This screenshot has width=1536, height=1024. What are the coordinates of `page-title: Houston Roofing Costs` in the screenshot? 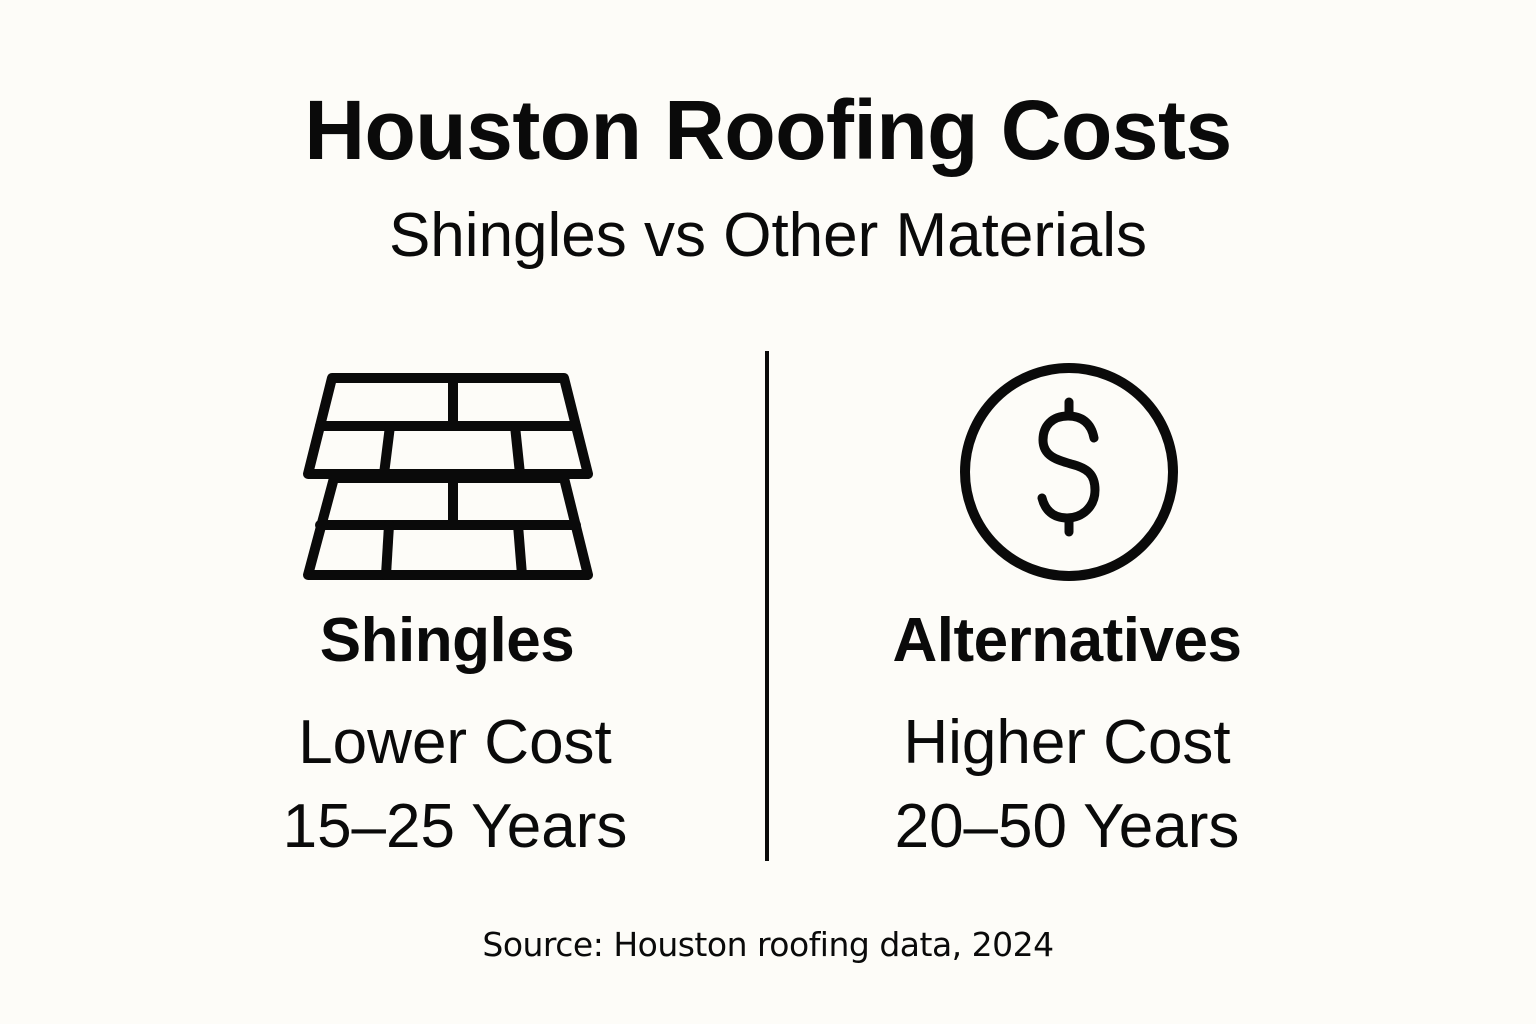 It's located at (768, 130).